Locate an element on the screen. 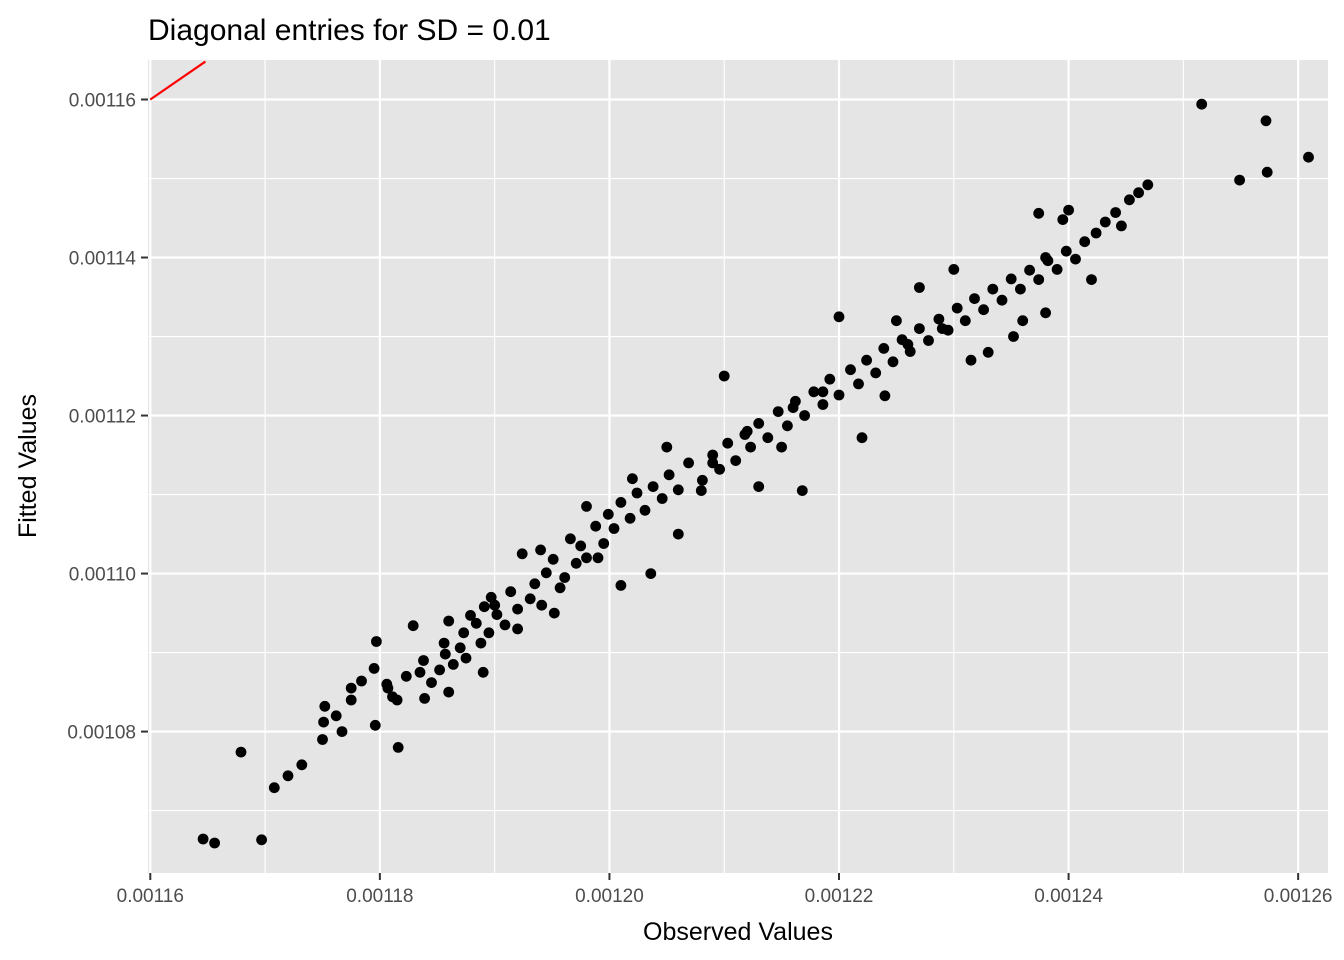 The image size is (1344, 960). reference-line-layer is located at coordinates (178, 80).